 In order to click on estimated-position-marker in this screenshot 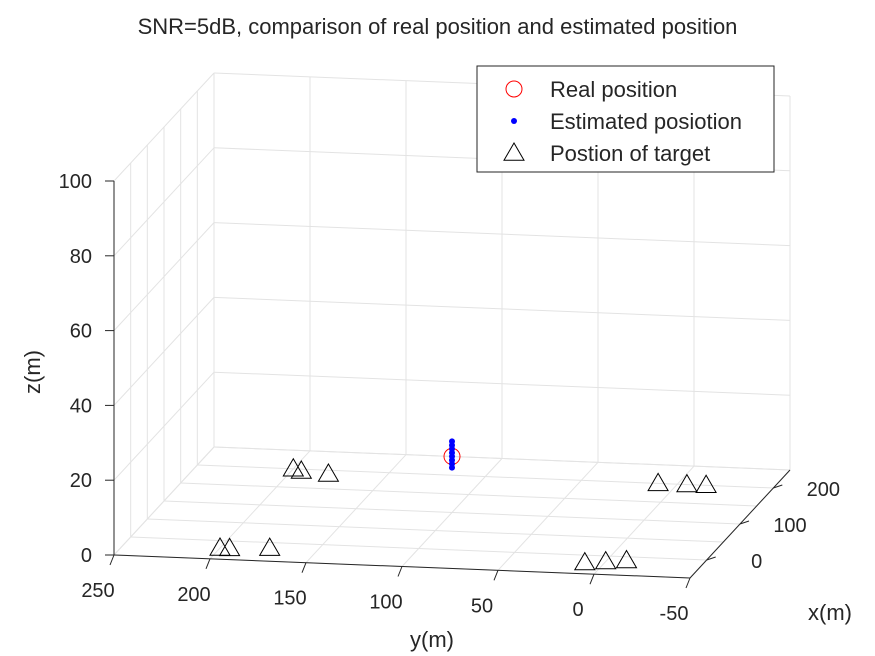, I will do `click(452, 441)`.